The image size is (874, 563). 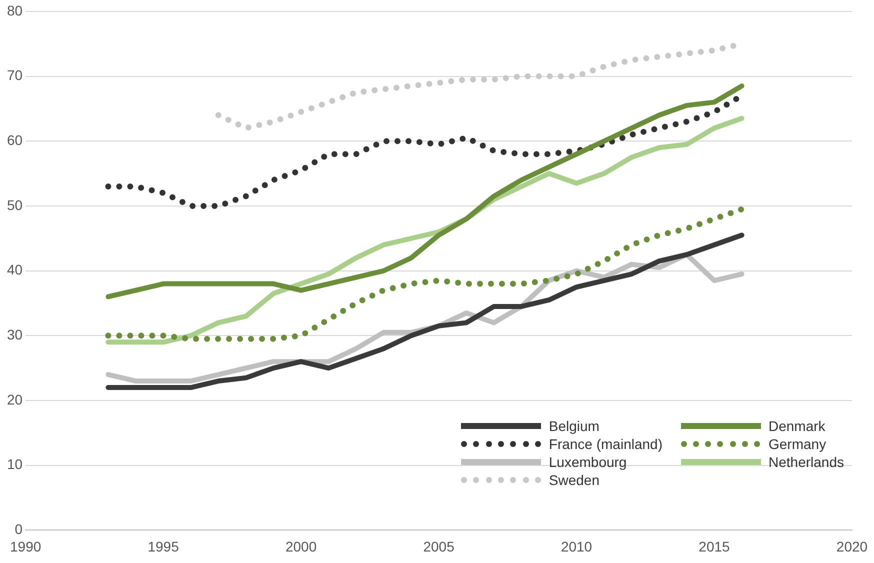 I want to click on x-tick-label: 2020, so click(x=852, y=546).